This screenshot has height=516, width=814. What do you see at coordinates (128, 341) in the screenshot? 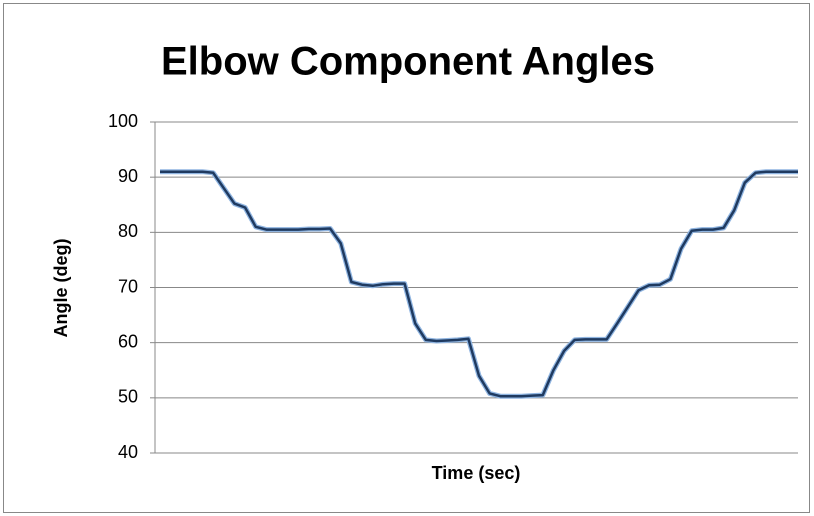
I see `y-tick-label: 60` at bounding box center [128, 341].